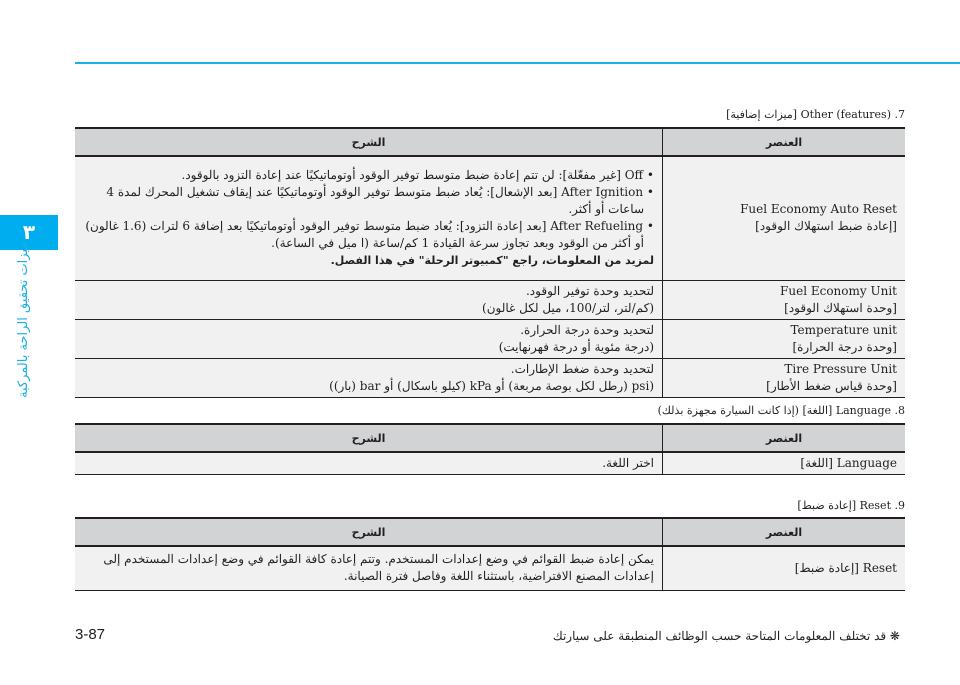 Image resolution: width=960 pixels, height=685 pixels. Describe the element at coordinates (568, 307) in the screenshot. I see `description-line: (كم/لتر، لتر/100، ميل لكل غالون)` at that location.